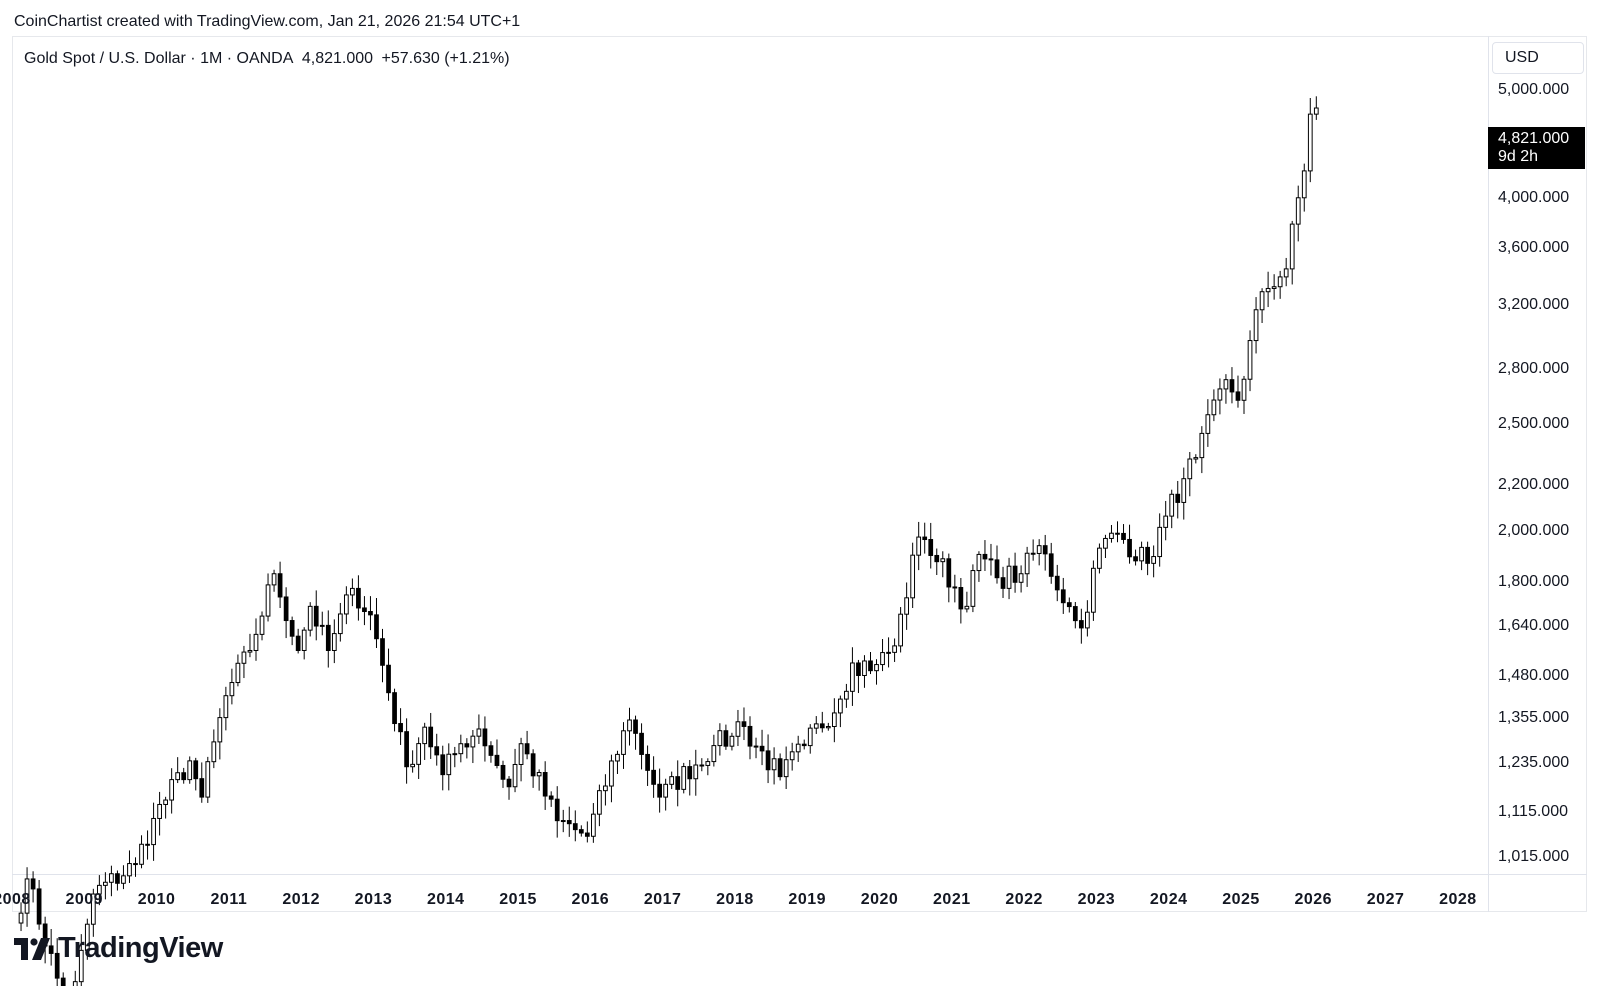 This screenshot has width=1600, height=986. Describe the element at coordinates (373, 899) in the screenshot. I see `year-tick-label: 2013` at that location.